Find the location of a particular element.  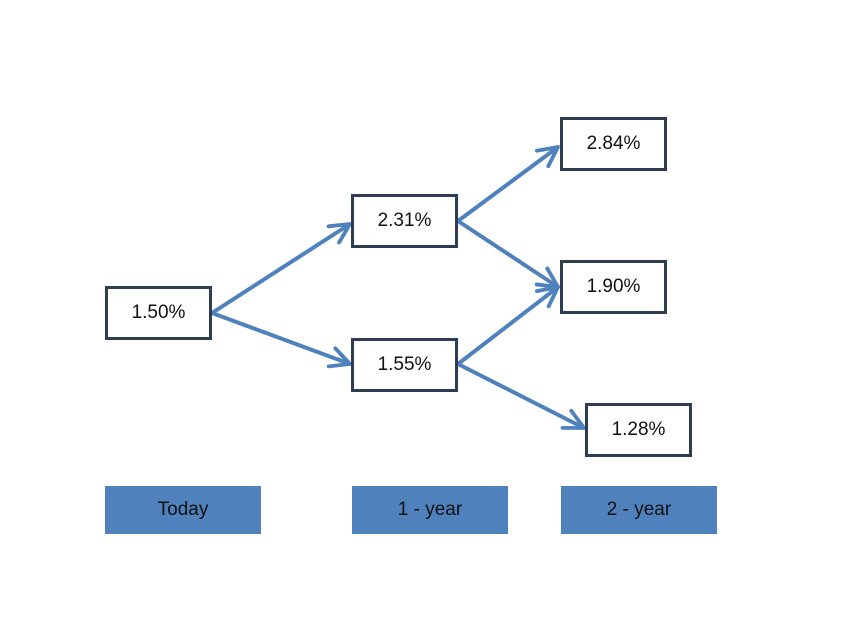

node-year2-down: 1.28% is located at coordinates (638, 430).